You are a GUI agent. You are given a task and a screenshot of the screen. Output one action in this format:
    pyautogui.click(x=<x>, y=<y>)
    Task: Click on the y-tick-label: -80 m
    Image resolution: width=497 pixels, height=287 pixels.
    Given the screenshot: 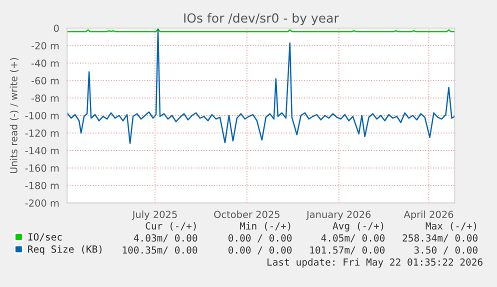 What is the action you would take?
    pyautogui.click(x=45, y=98)
    